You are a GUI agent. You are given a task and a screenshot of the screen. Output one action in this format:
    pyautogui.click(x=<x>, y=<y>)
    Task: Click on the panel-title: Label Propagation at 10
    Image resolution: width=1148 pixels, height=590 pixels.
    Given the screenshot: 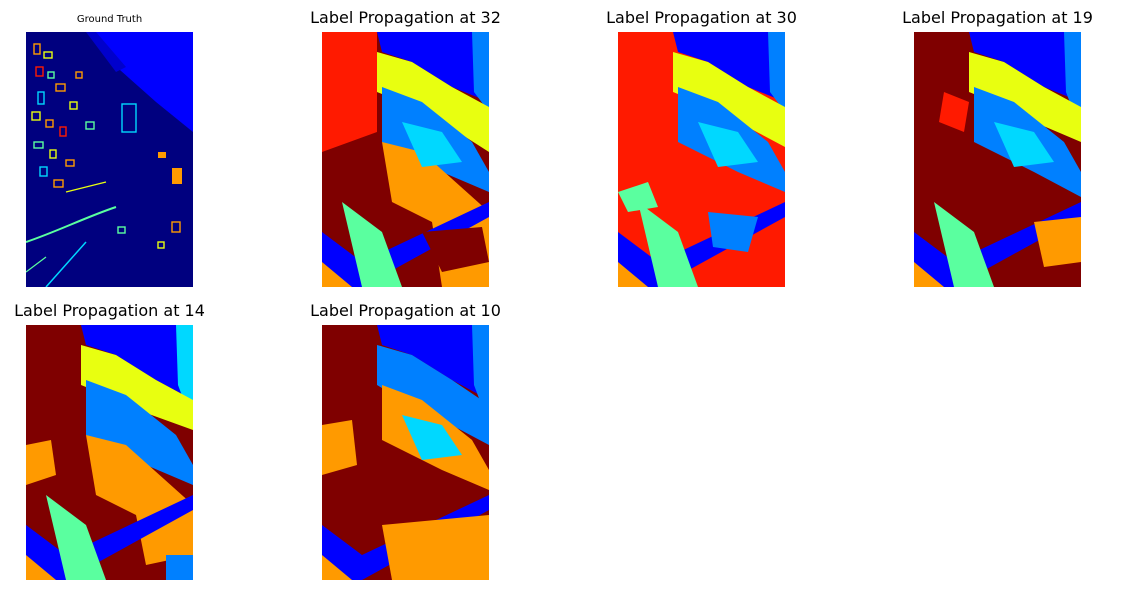 What is the action you would take?
    pyautogui.click(x=405, y=310)
    